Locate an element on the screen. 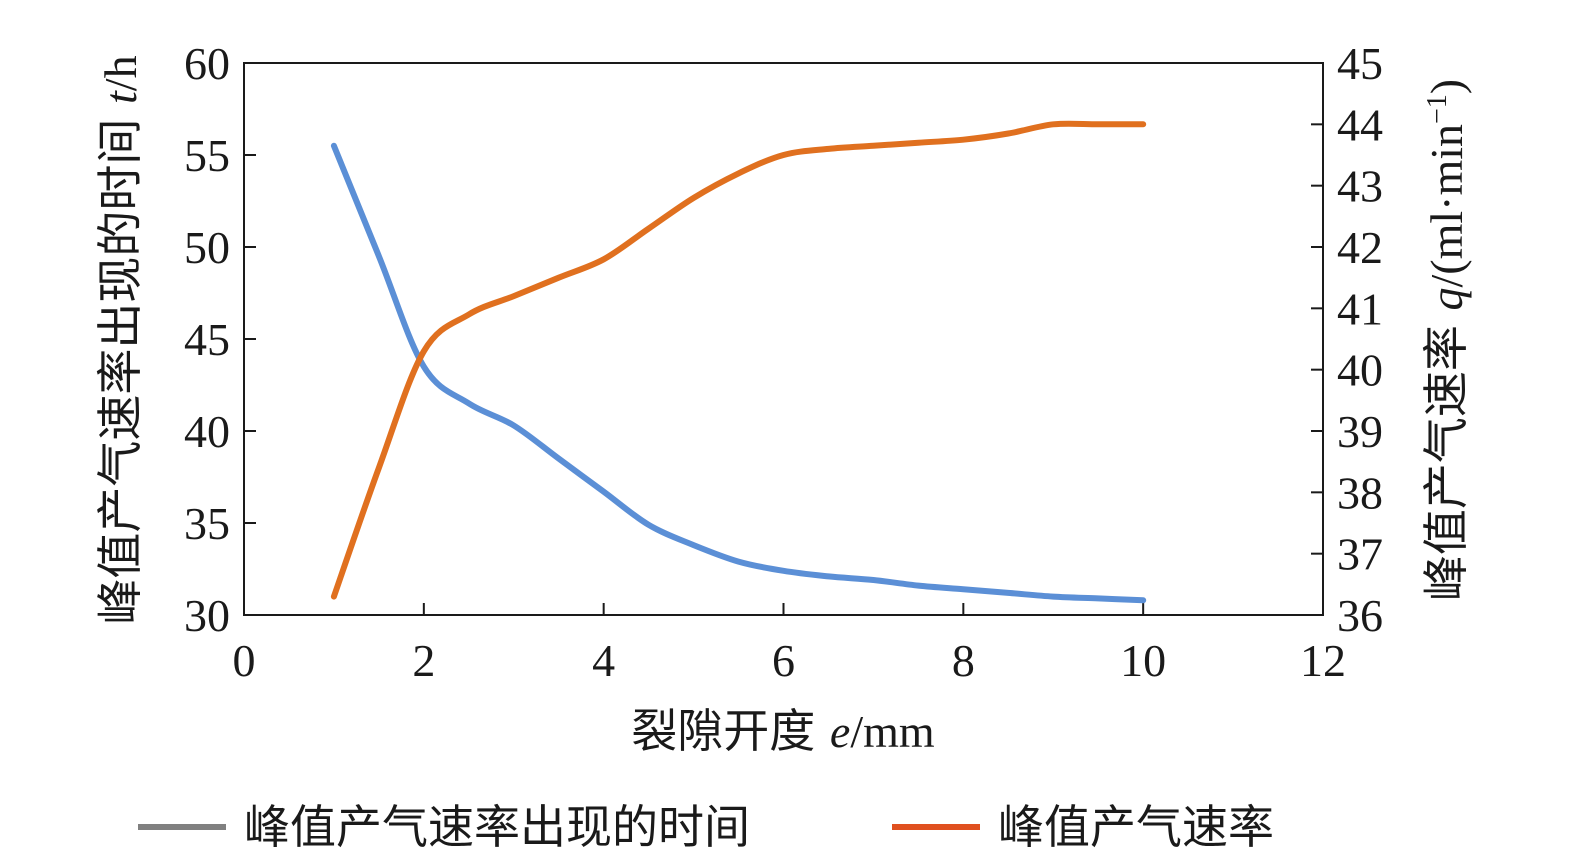  x-tick-label: 0 is located at coordinates (244, 660).